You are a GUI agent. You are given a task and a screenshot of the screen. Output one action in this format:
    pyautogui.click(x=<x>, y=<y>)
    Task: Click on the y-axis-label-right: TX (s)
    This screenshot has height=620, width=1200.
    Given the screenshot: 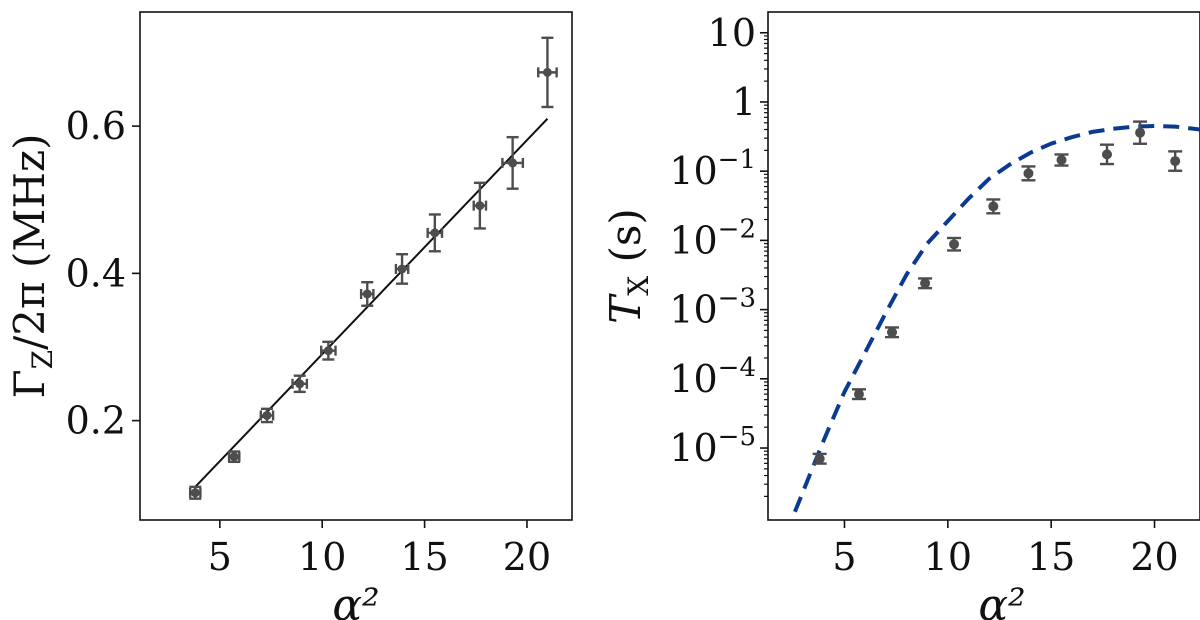 What is the action you would take?
    pyautogui.click(x=628, y=266)
    